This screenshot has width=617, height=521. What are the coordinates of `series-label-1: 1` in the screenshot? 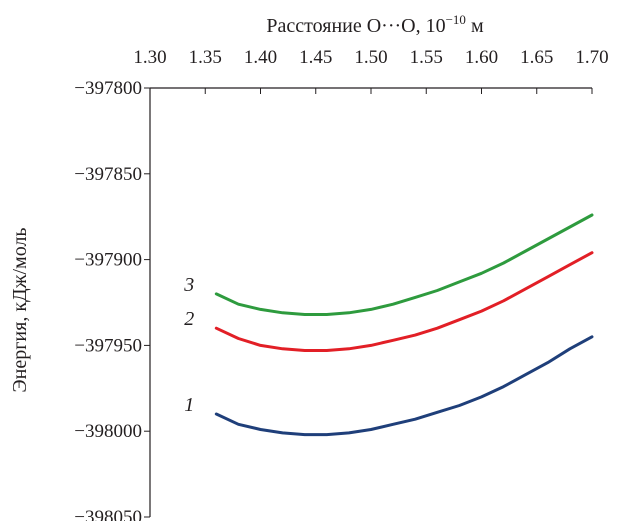 It's located at (189, 405).